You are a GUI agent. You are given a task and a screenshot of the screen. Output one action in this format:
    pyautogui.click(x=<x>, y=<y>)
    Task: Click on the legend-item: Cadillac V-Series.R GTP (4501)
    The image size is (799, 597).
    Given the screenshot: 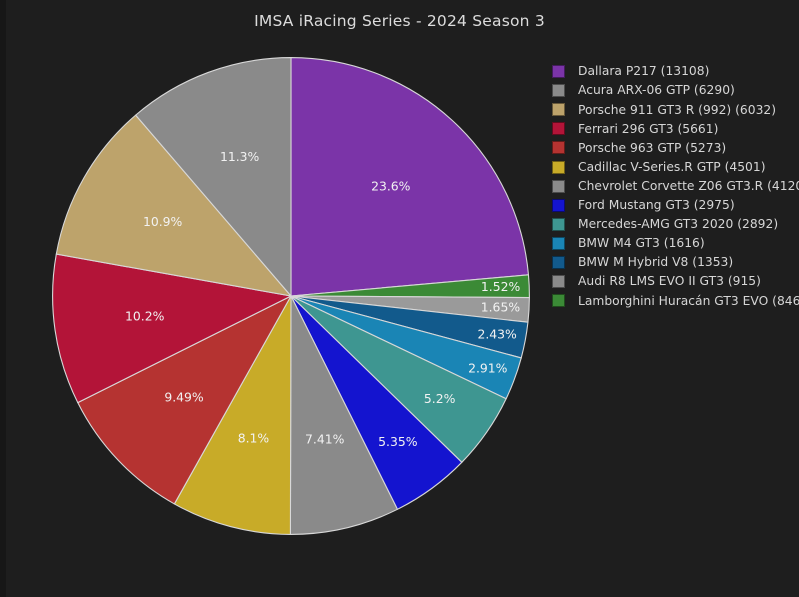 What is the action you would take?
    pyautogui.click(x=674, y=166)
    